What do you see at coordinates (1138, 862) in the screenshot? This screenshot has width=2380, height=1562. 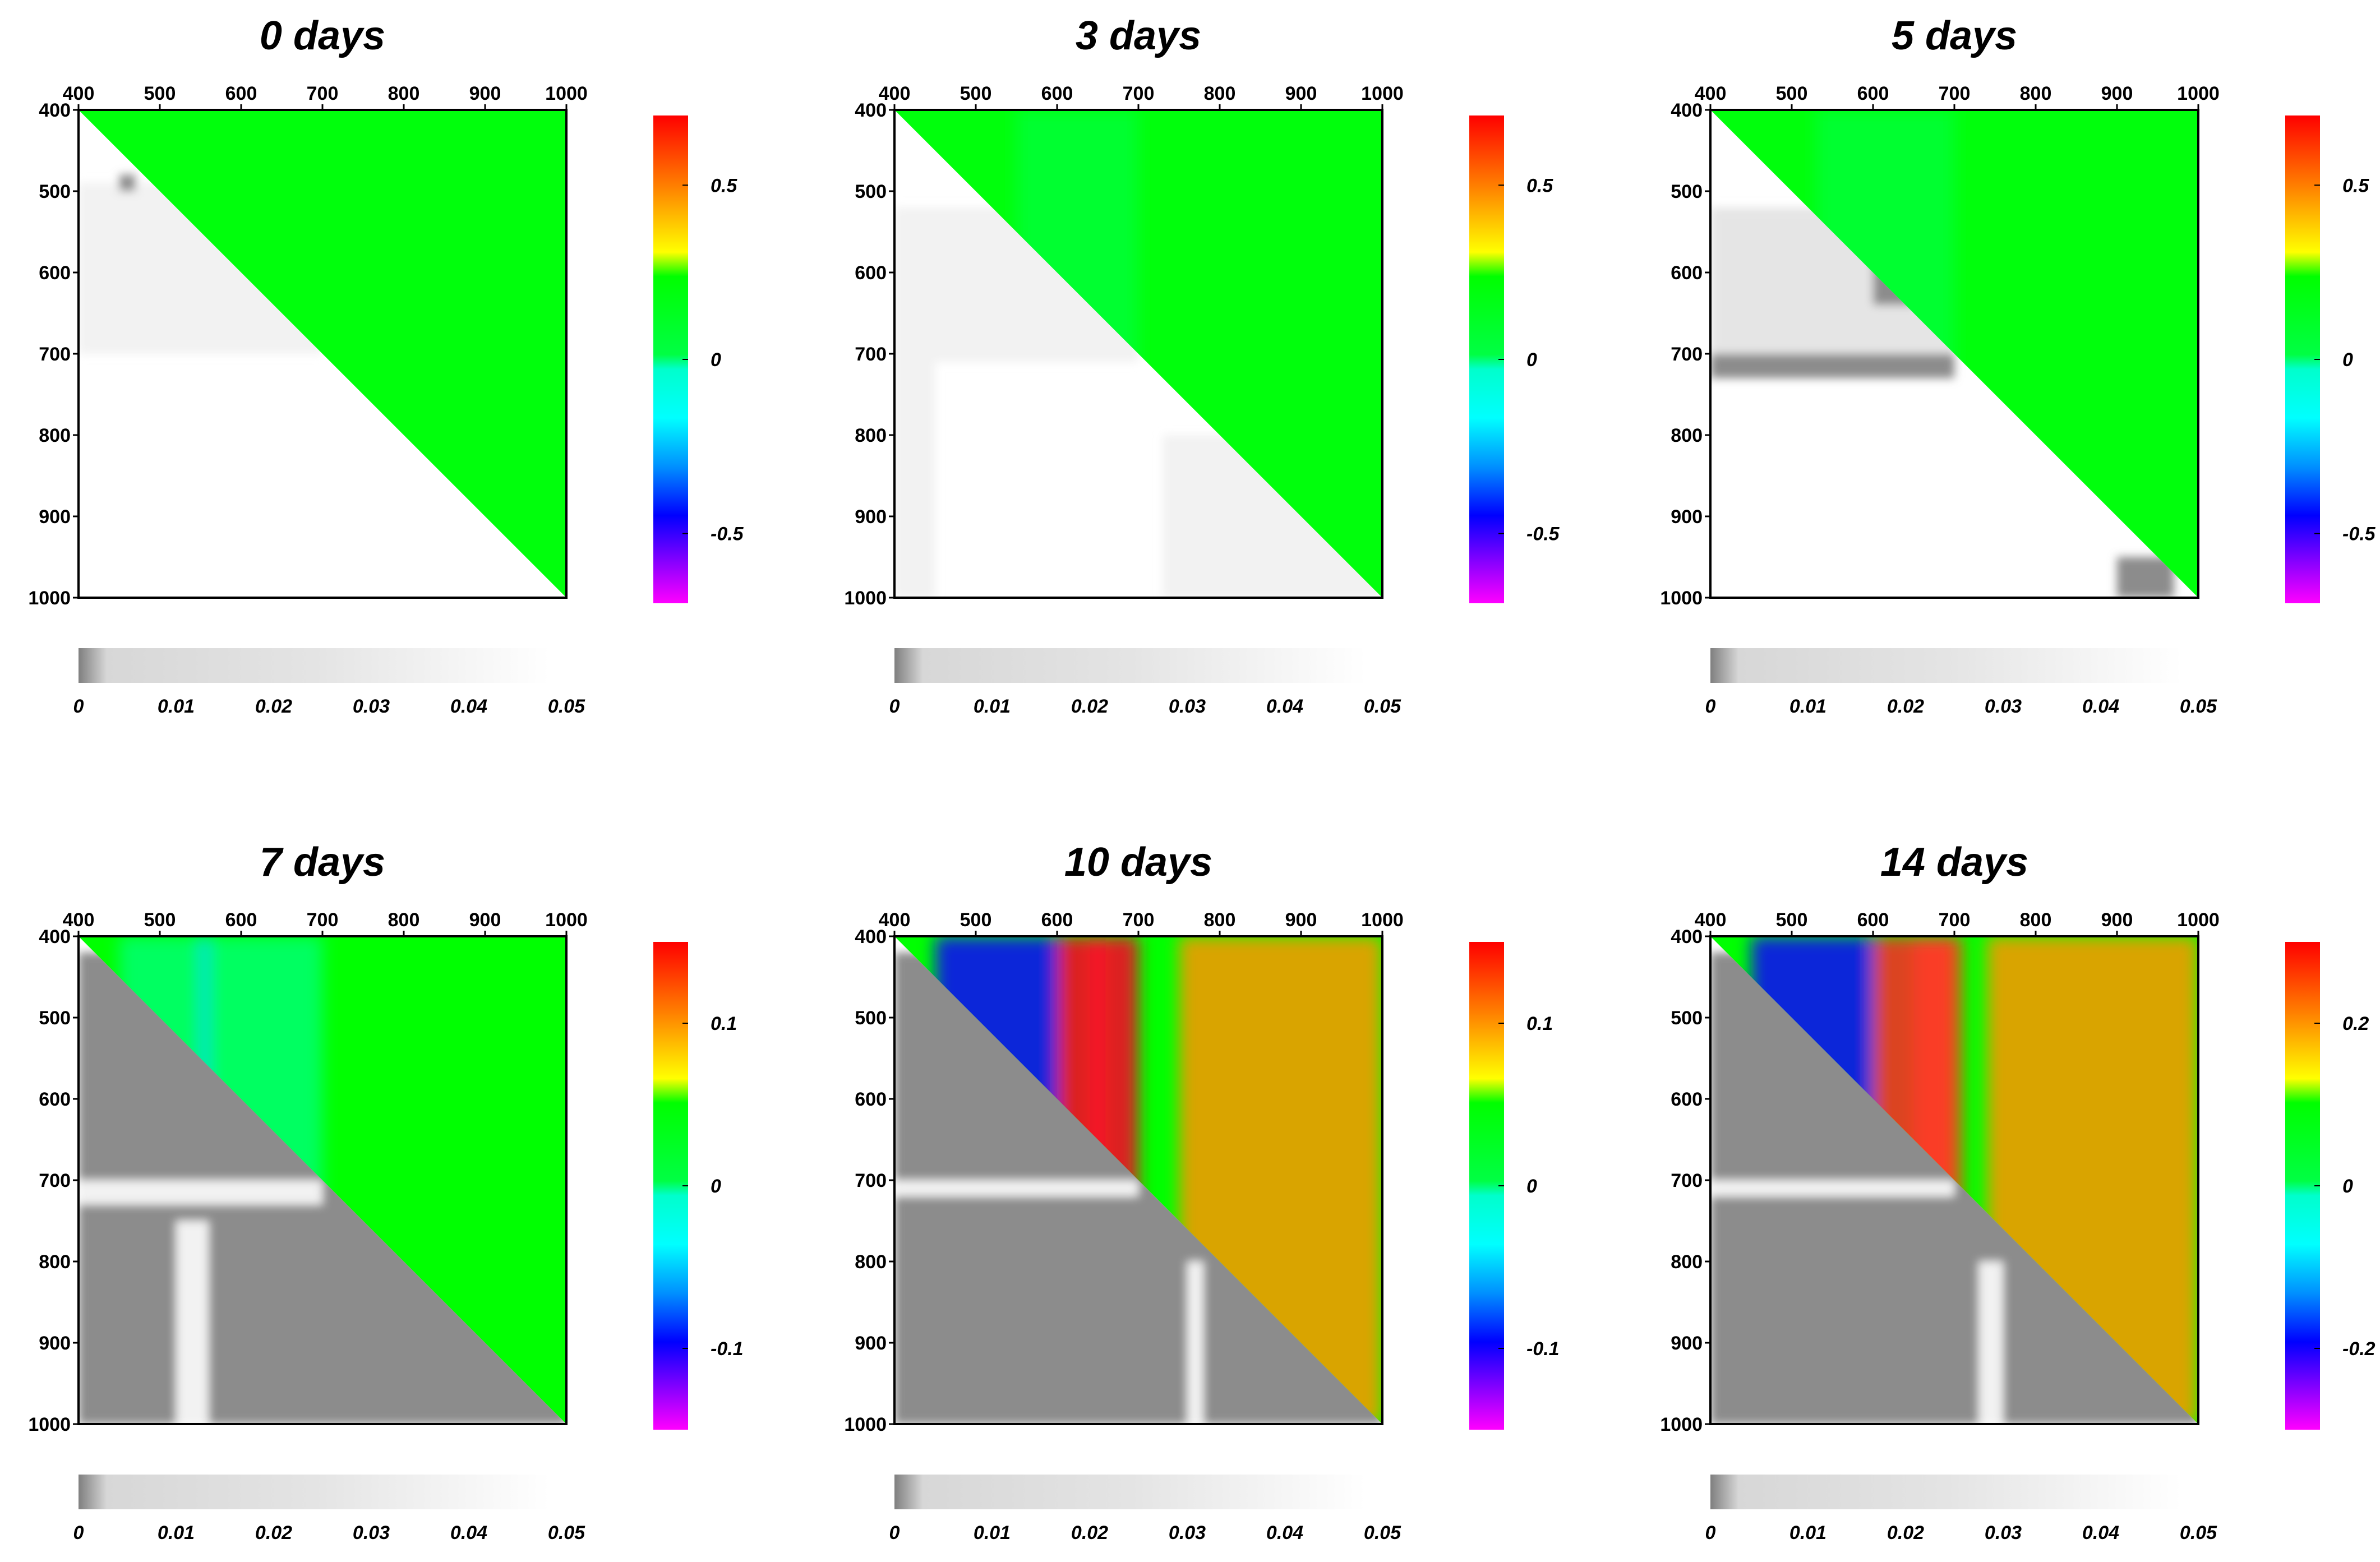 I see `chart-title: 10 days` at bounding box center [1138, 862].